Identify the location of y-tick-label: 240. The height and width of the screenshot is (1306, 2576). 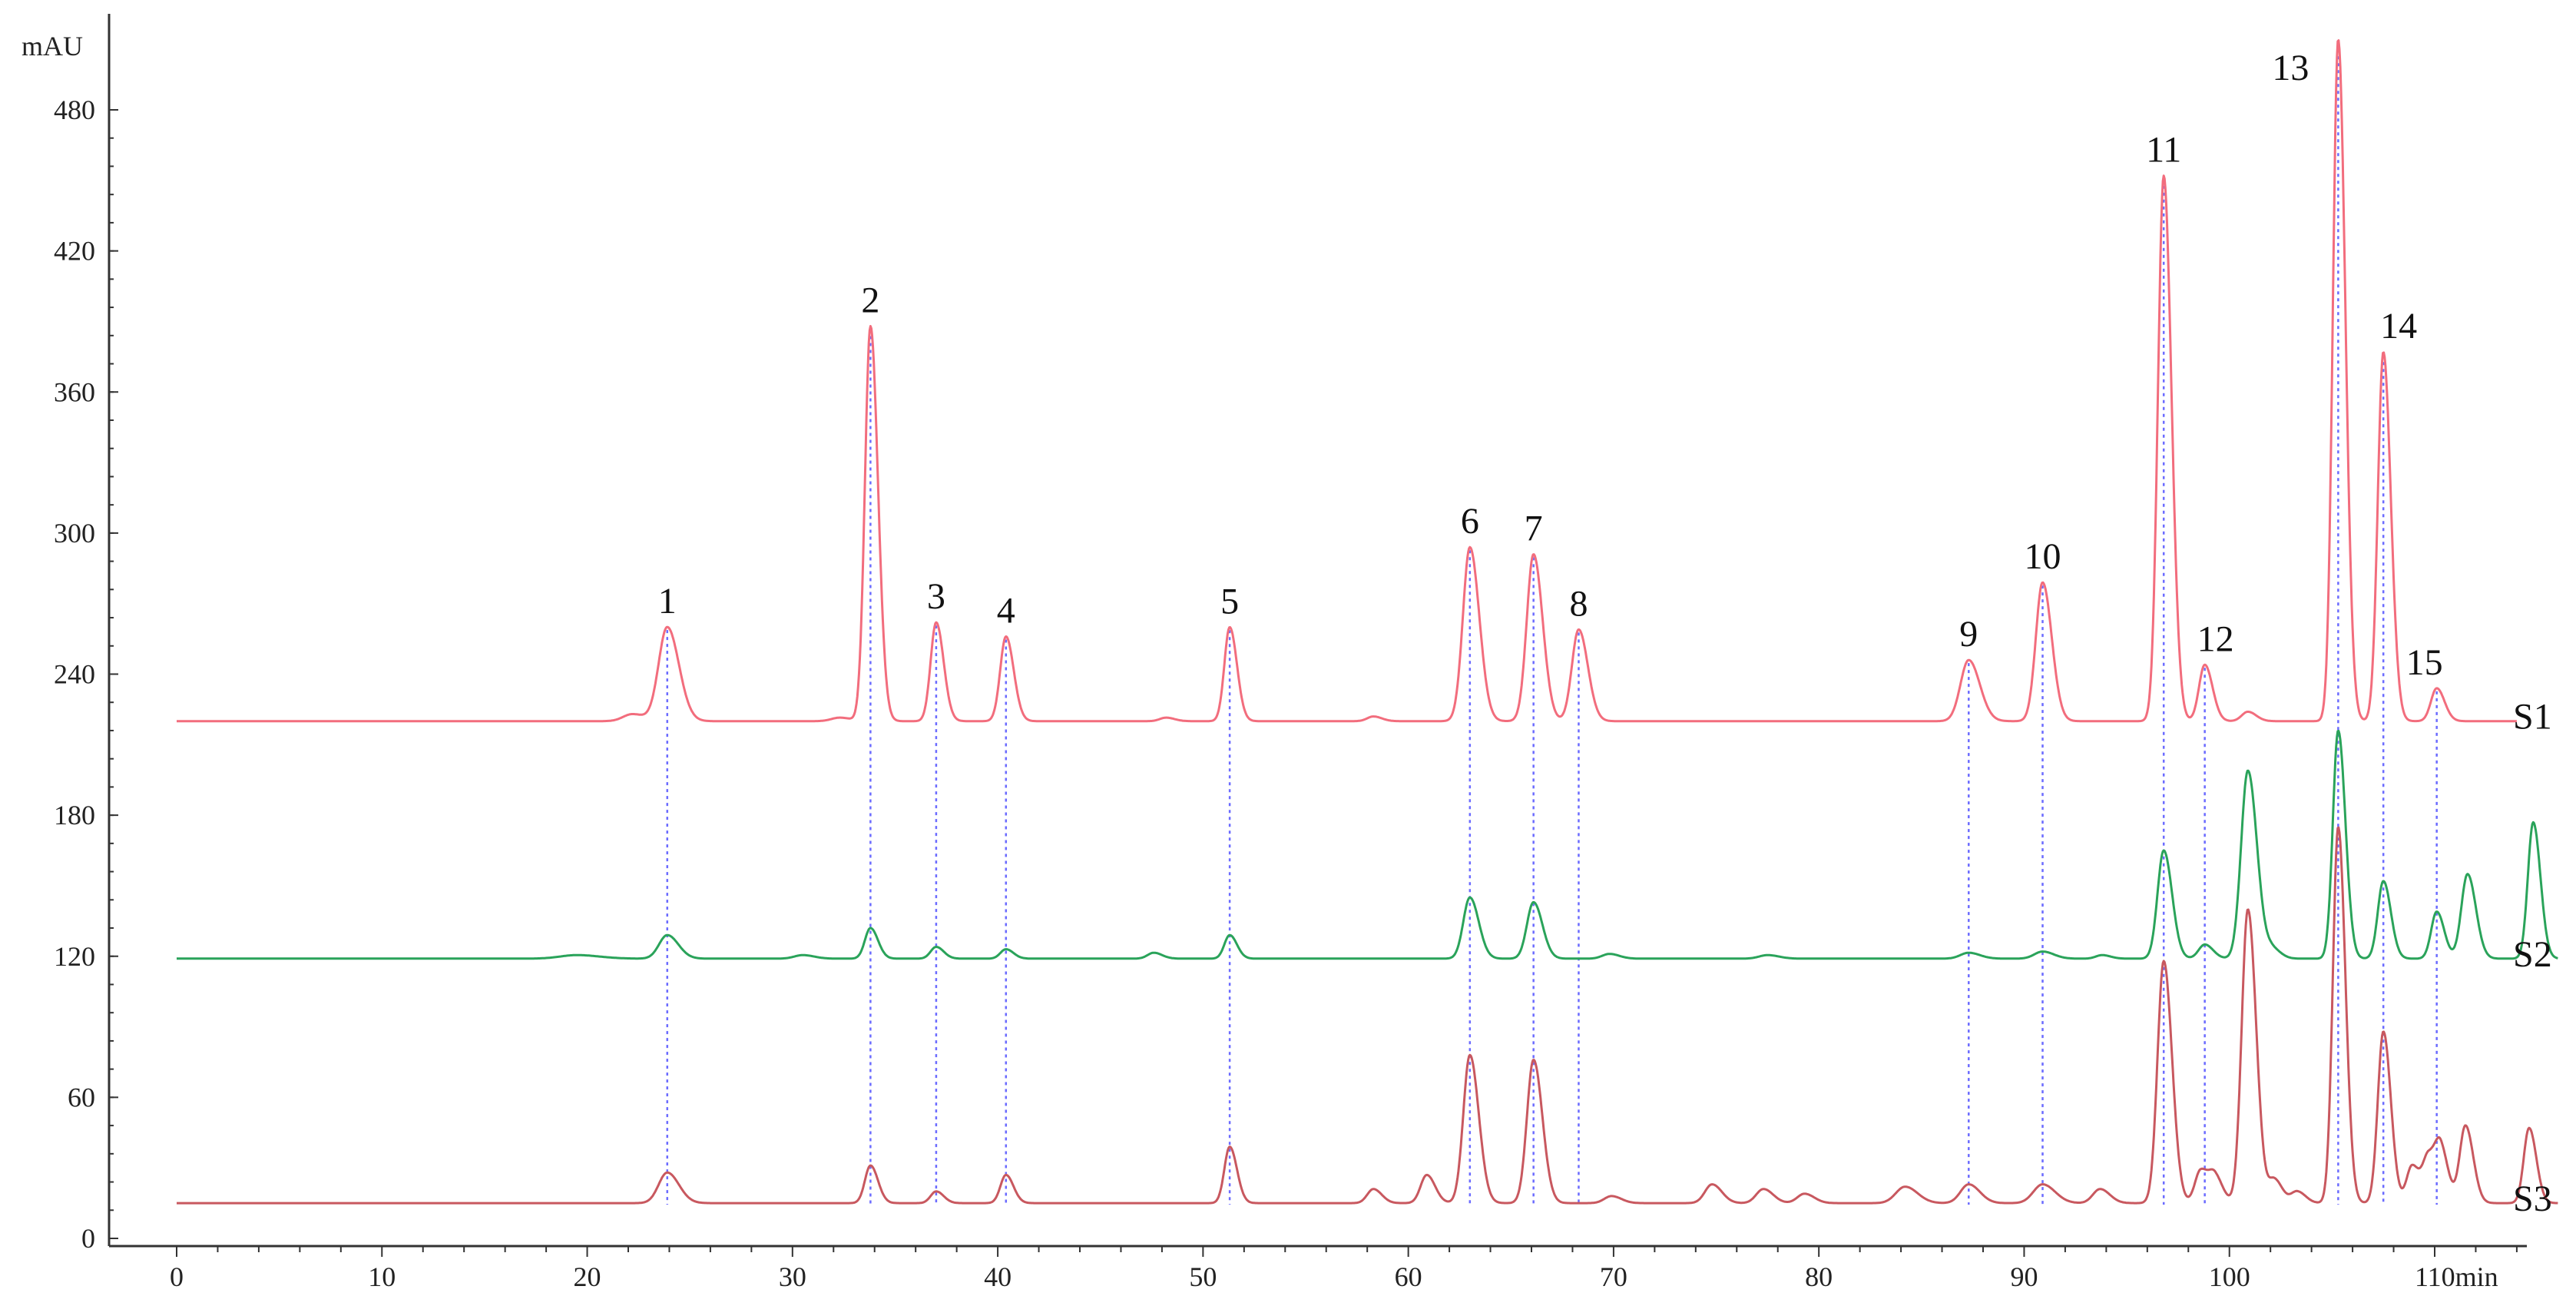
(74, 674).